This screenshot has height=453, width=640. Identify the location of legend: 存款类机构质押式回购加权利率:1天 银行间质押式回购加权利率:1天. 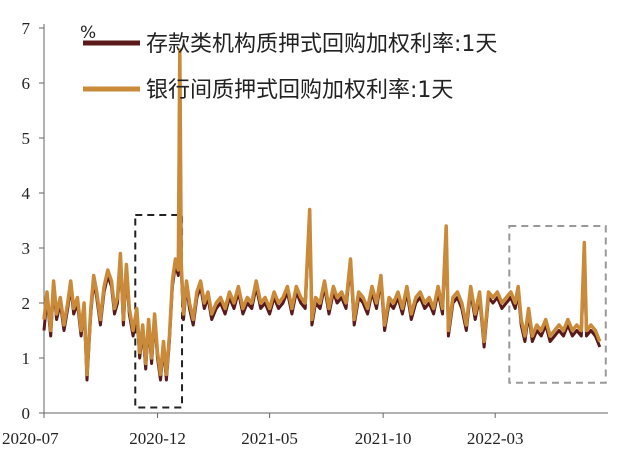
(290, 67).